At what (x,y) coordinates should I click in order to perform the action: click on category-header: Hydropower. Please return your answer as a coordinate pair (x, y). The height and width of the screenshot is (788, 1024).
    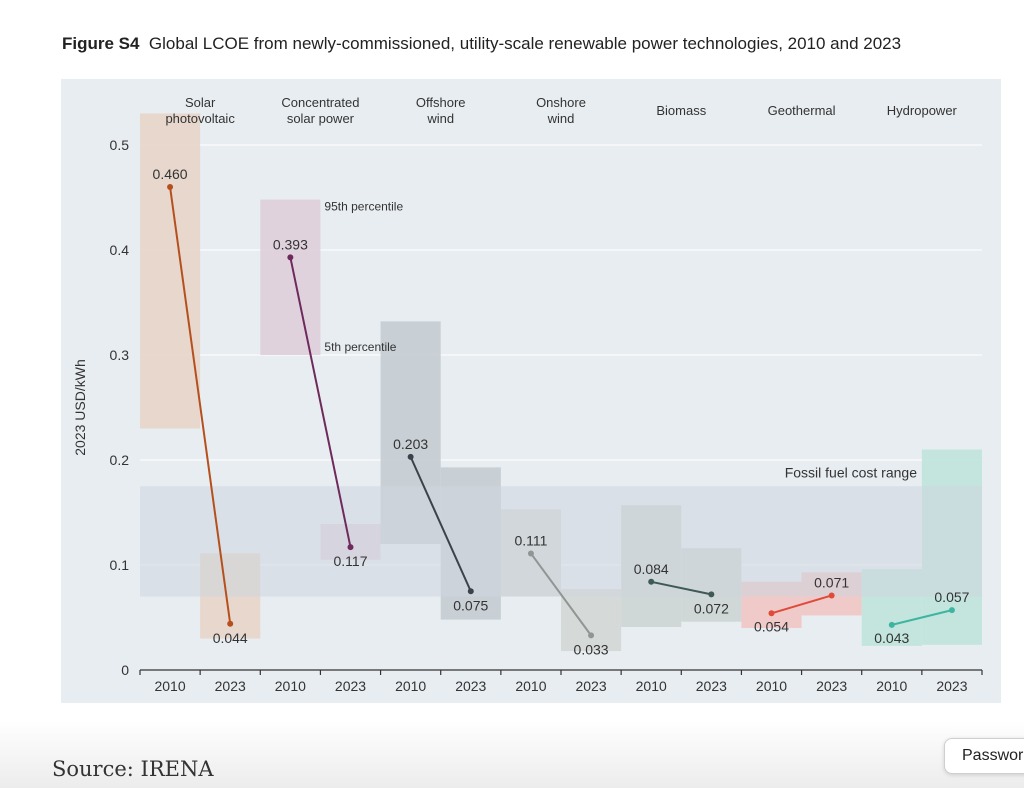
    Looking at the image, I should click on (922, 110).